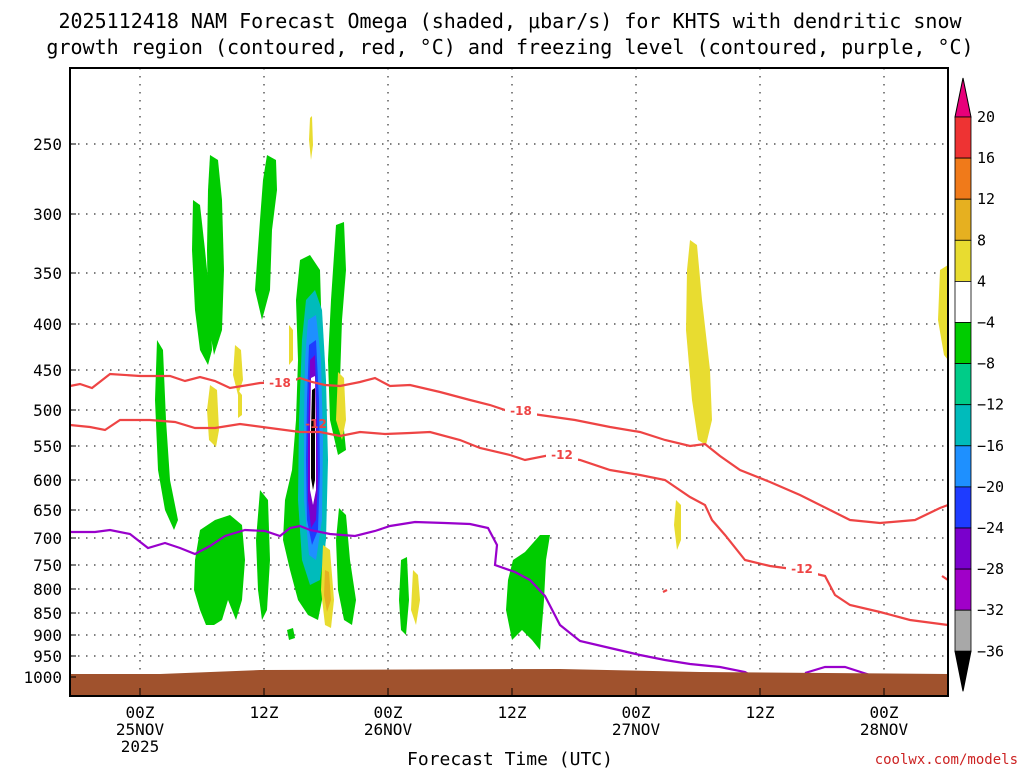 The image size is (1024, 768). Describe the element at coordinates (986, 199) in the screenshot. I see `colorbar-label: 12` at that location.